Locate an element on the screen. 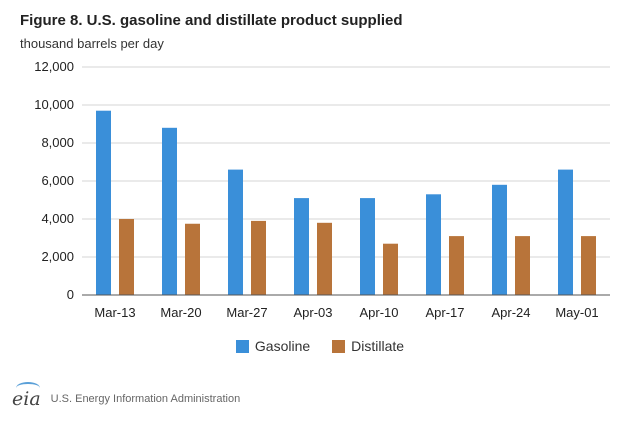 This screenshot has height=430, width=640. y-tick-label: 6,000 is located at coordinates (57, 180).